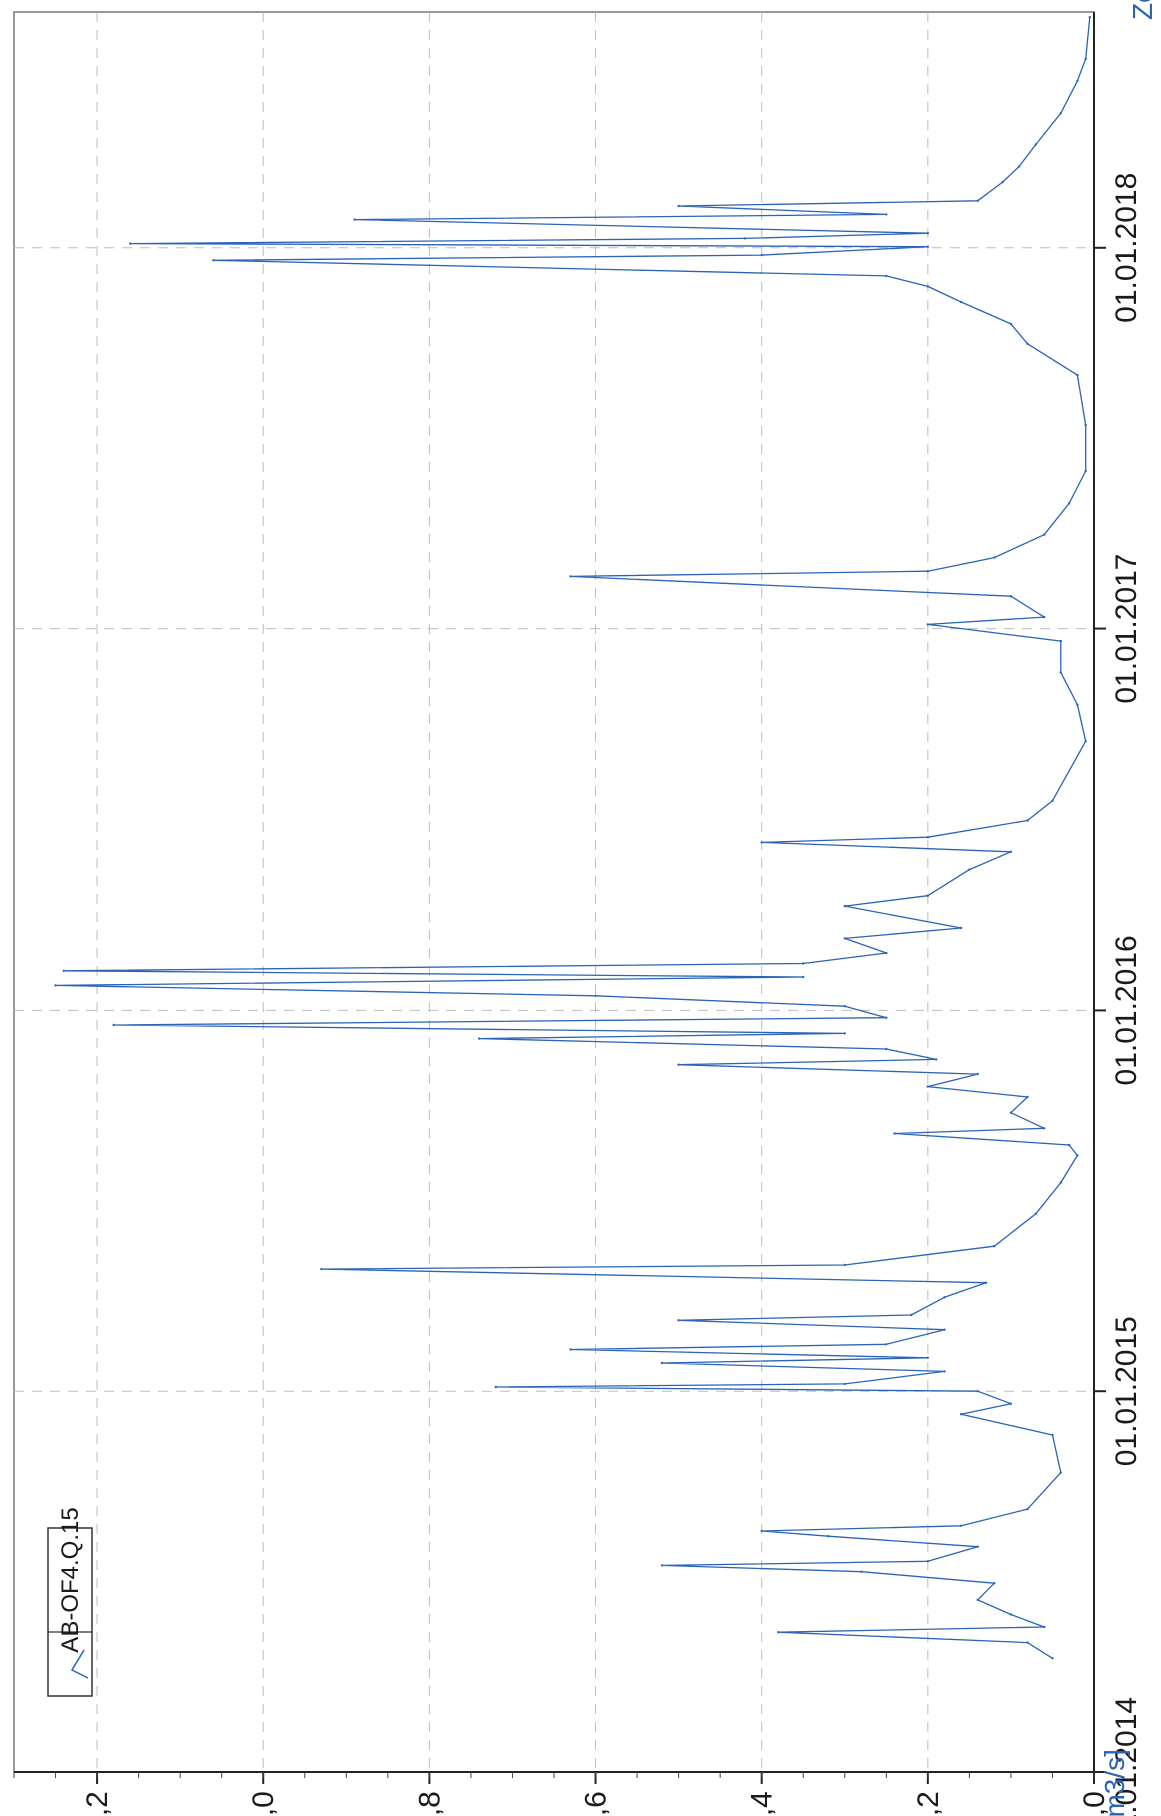 The image size is (1161, 1816). What do you see at coordinates (1094, 1803) in the screenshot?
I see `value-tick-label: 0,0` at bounding box center [1094, 1803].